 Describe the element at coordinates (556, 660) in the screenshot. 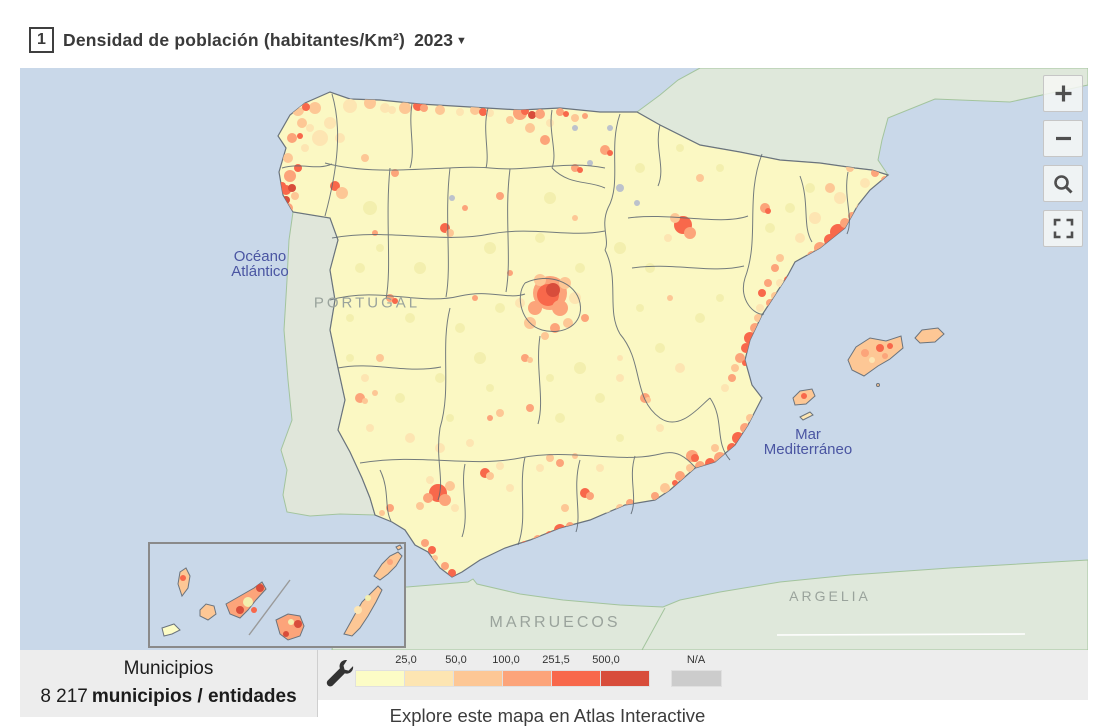

I see `legend-break: 251,5` at that location.